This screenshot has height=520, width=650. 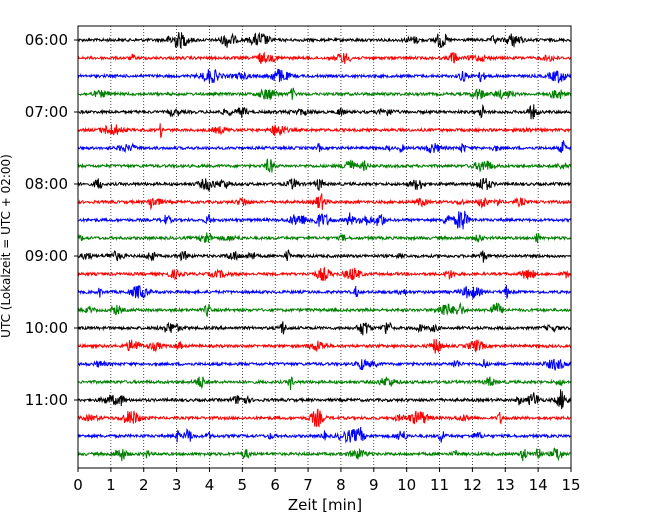 What do you see at coordinates (505, 485) in the screenshot?
I see `x-tick-label: 13` at bounding box center [505, 485].